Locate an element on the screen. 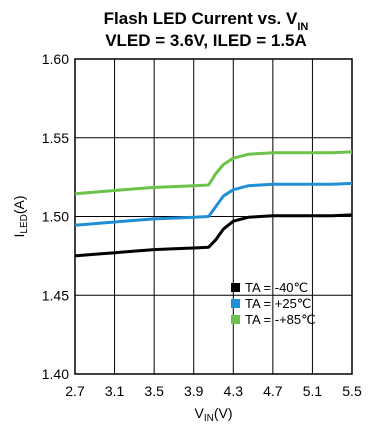 The height and width of the screenshot is (426, 368). legend-label: TA = +25℃ is located at coordinates (278, 303).